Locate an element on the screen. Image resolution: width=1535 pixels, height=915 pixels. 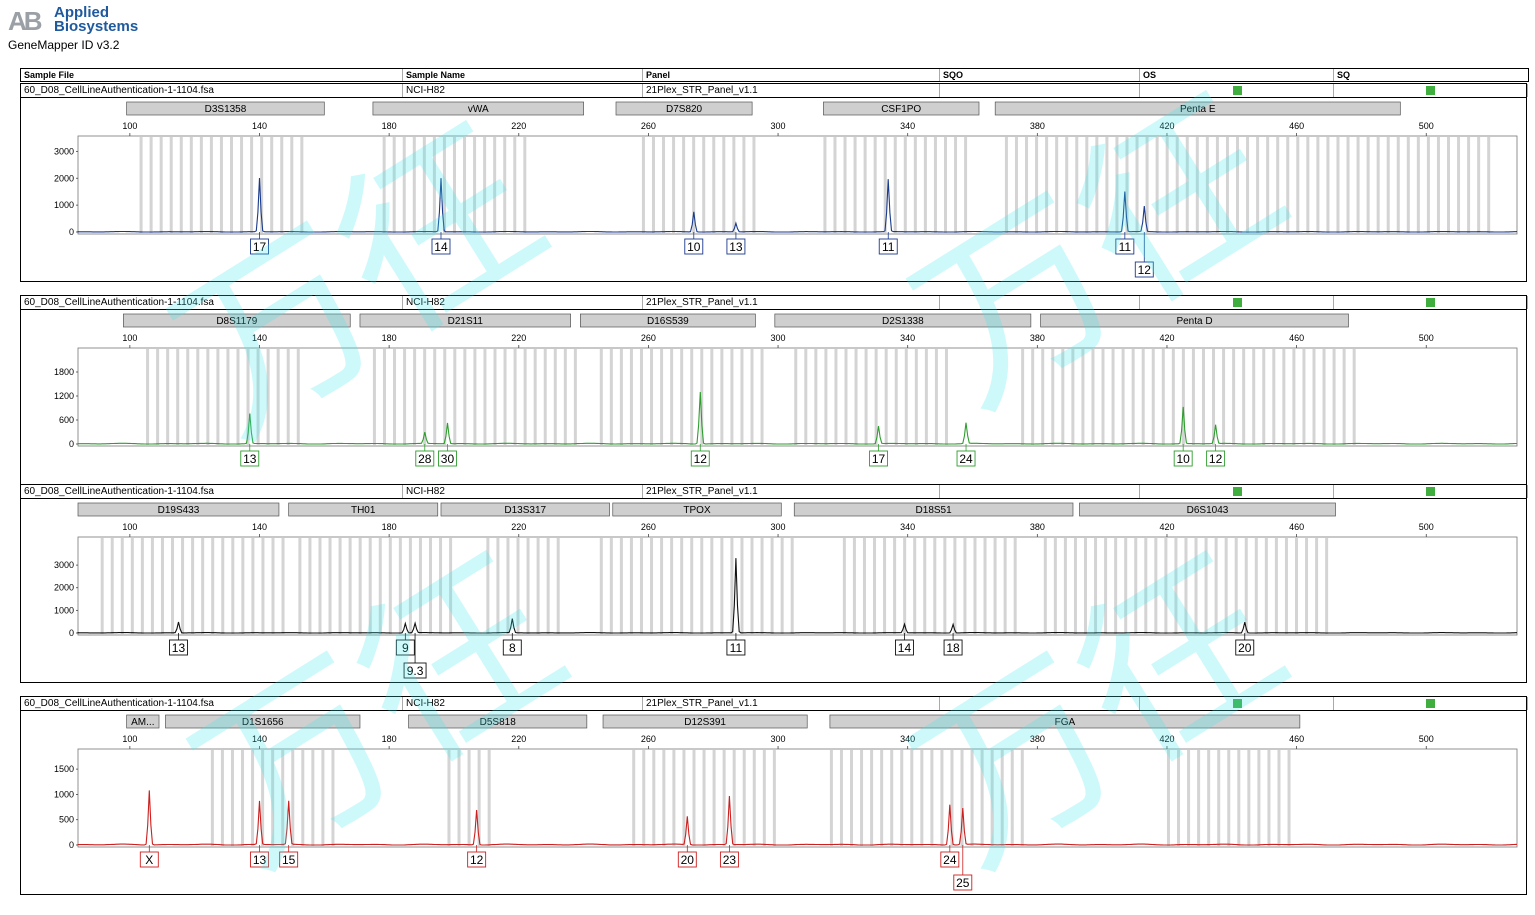
header-sample-name: Sample Name is located at coordinates (523, 75).